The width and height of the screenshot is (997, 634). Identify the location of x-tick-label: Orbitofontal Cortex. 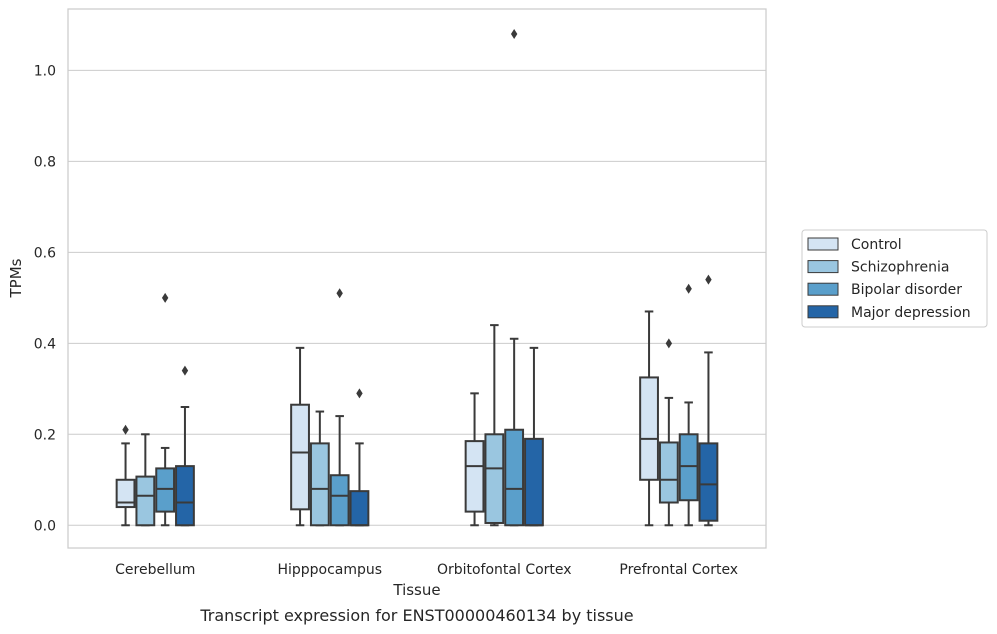
(504, 570).